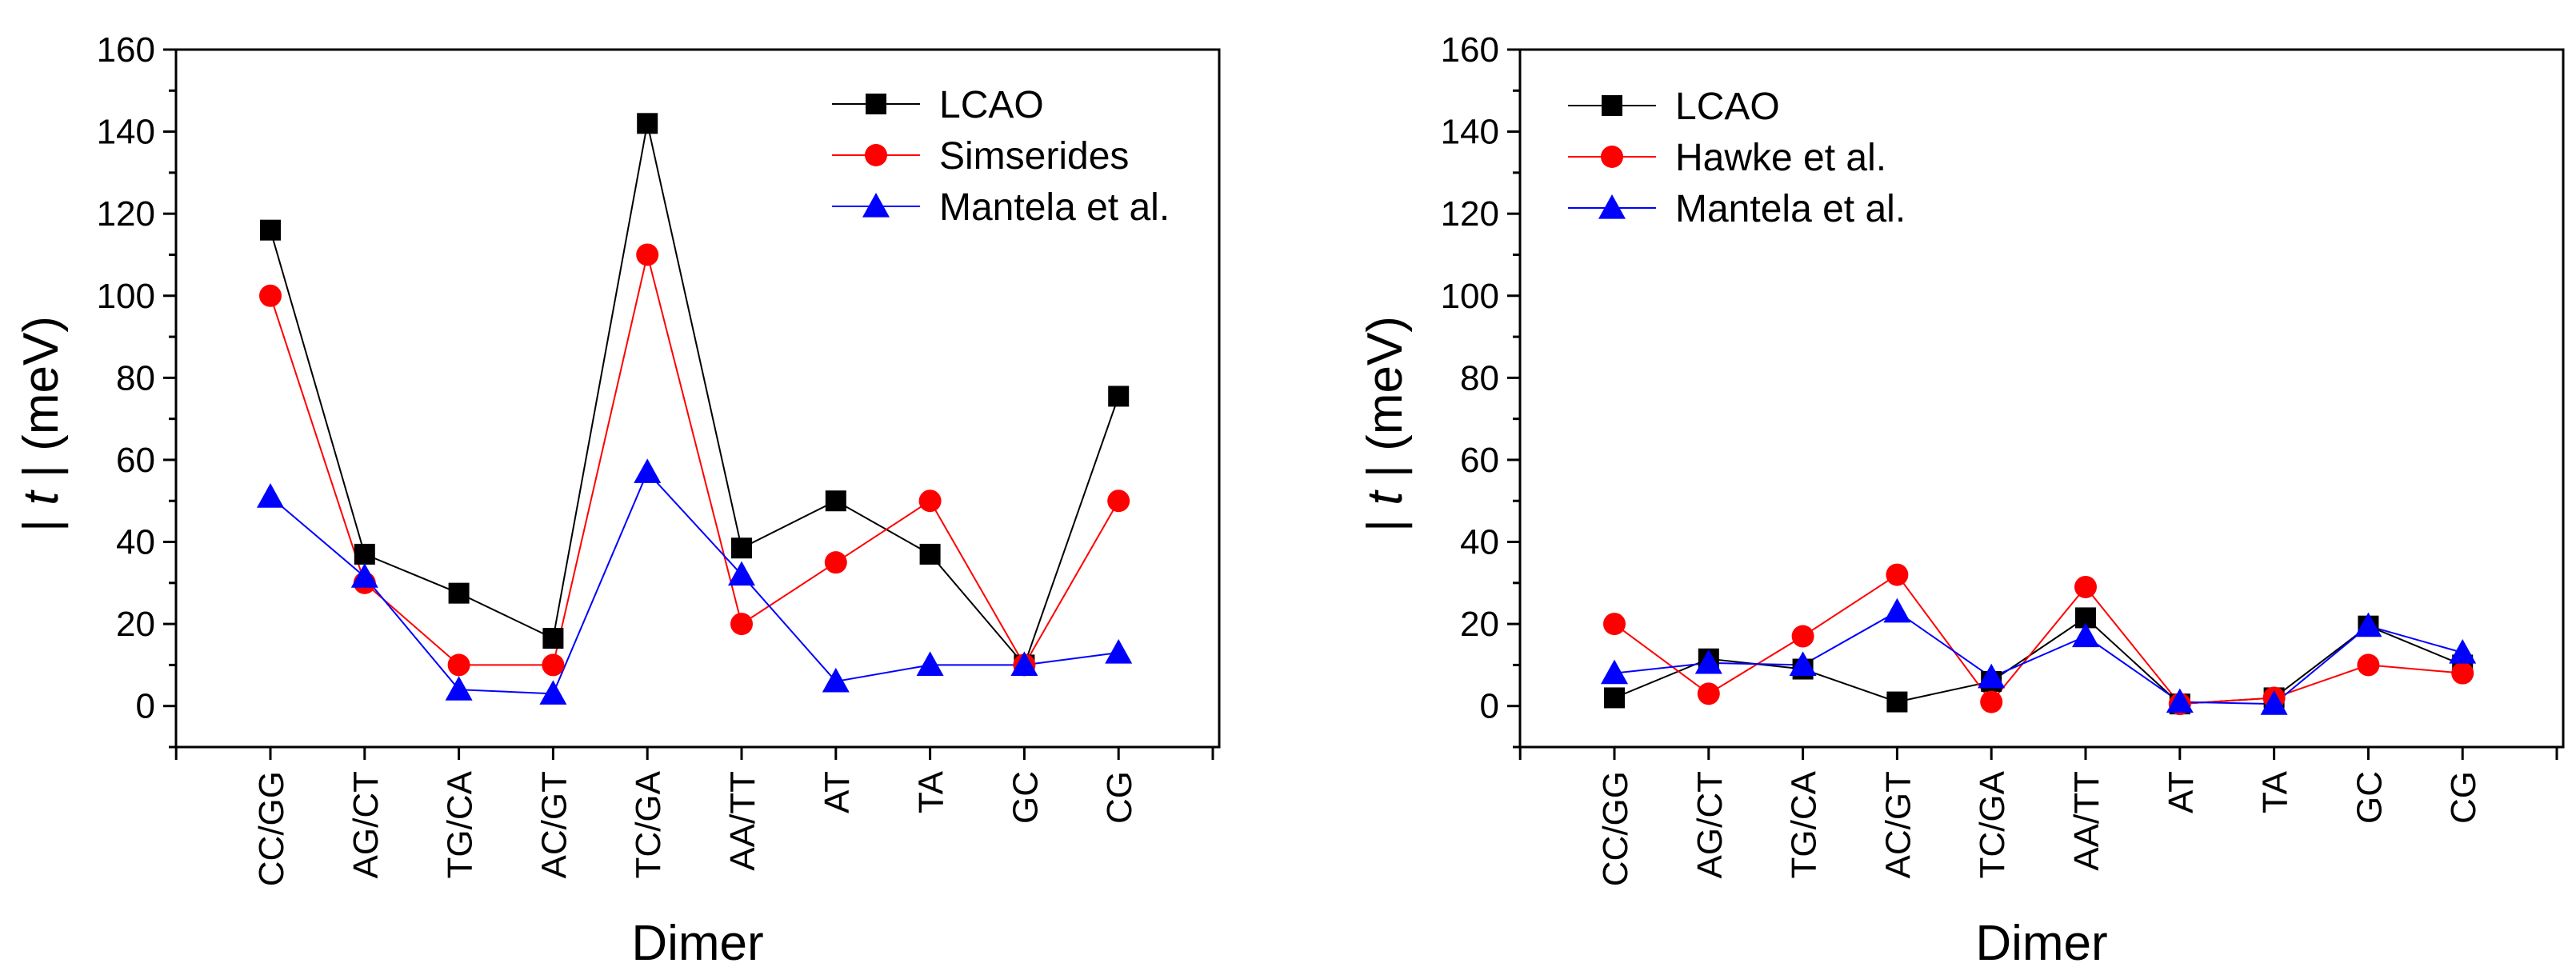  I want to click on right-series-group, so click(2039, 639).